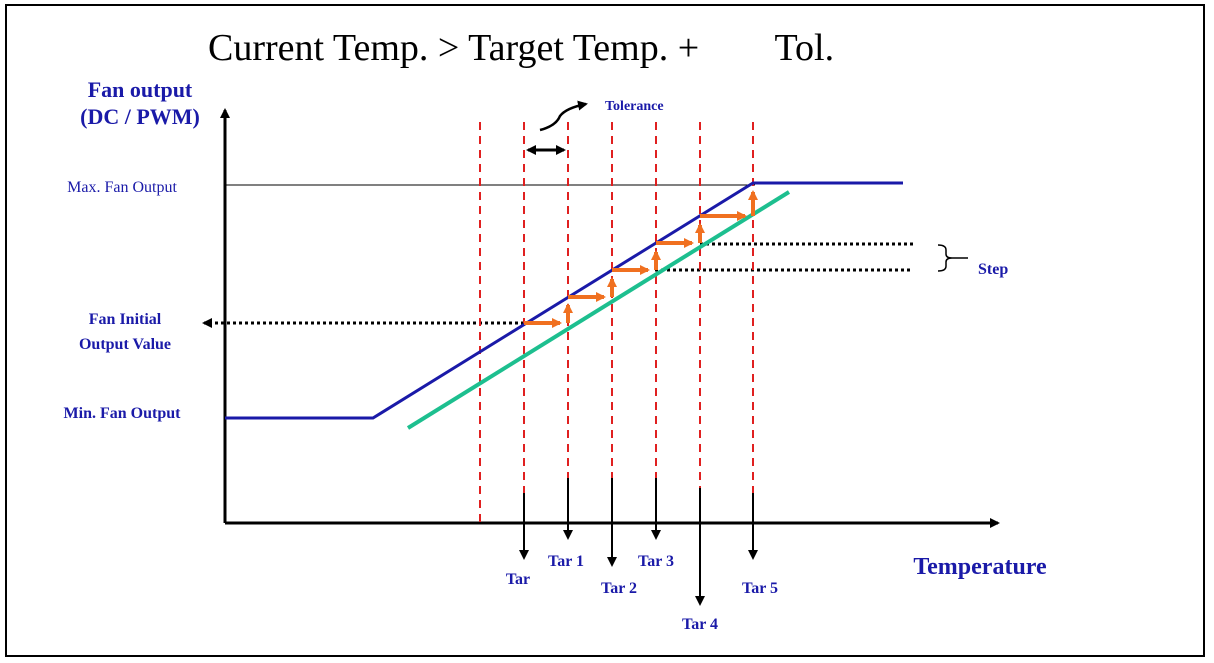 The image size is (1214, 663). I want to click on step-label: Step, so click(993, 269).